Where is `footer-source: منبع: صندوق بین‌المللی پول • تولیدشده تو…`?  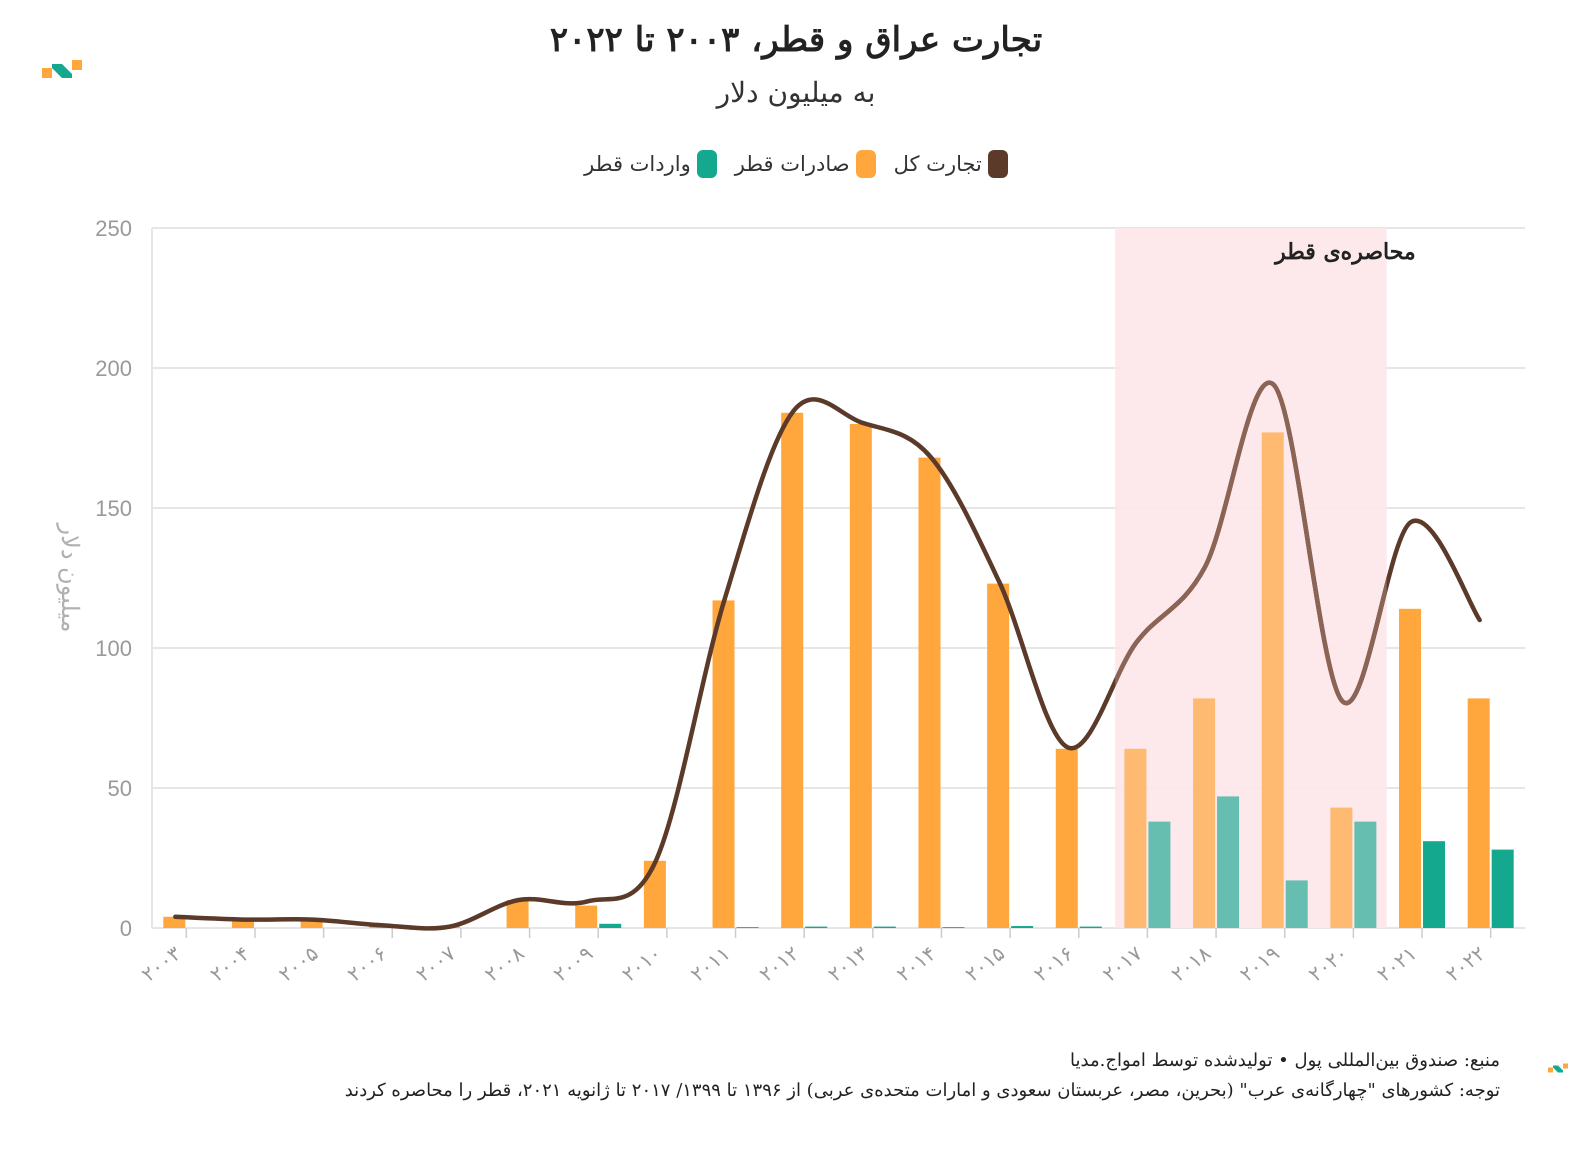 footer-source: منبع: صندوق بین‌المللی پول • تولیدشده تو… is located at coordinates (1285, 1060).